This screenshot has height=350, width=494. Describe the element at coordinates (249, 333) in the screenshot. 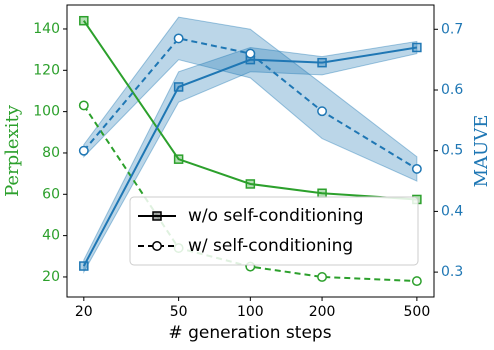

I see `x-axis-label: # generation steps` at that location.